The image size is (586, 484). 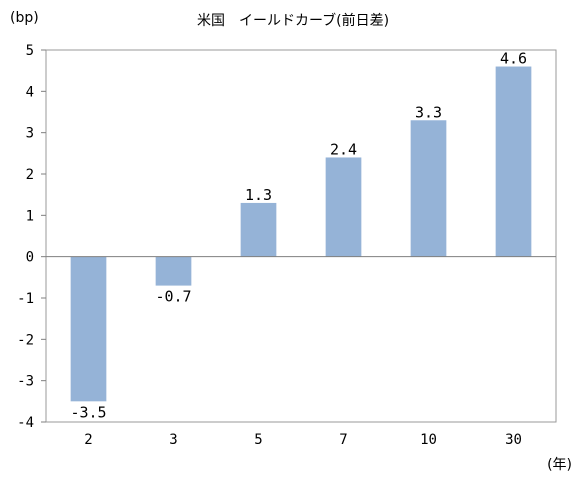 I want to click on y-axis-unit: (bp), so click(x=24, y=18).